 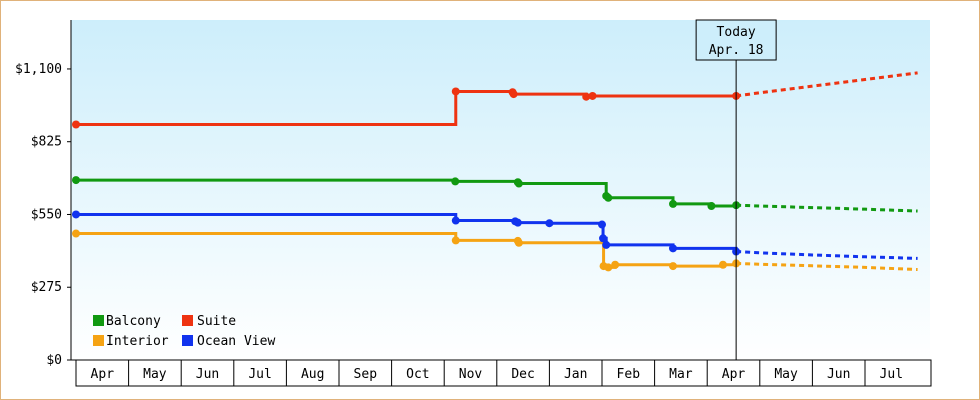 I want to click on legend-swatch-balcony, so click(x=98, y=320).